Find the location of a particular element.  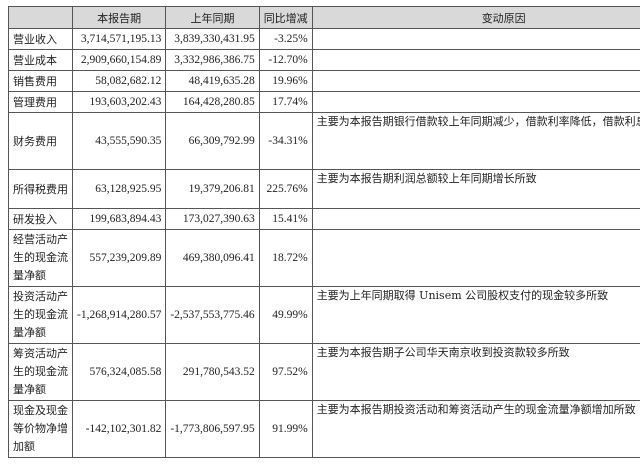

row-current-value: 199,683,894.43 is located at coordinates (119, 219).